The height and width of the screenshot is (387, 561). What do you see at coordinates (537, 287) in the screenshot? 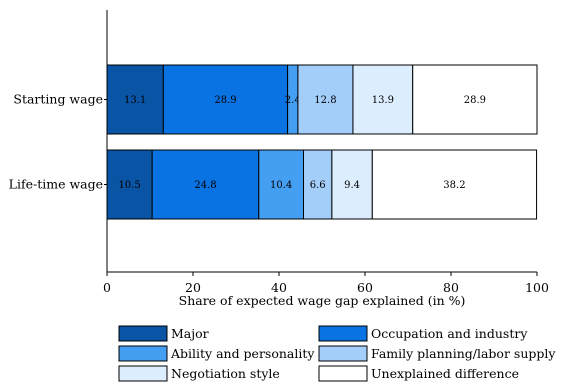
I see `x-tick-label-100: 100` at bounding box center [537, 287].